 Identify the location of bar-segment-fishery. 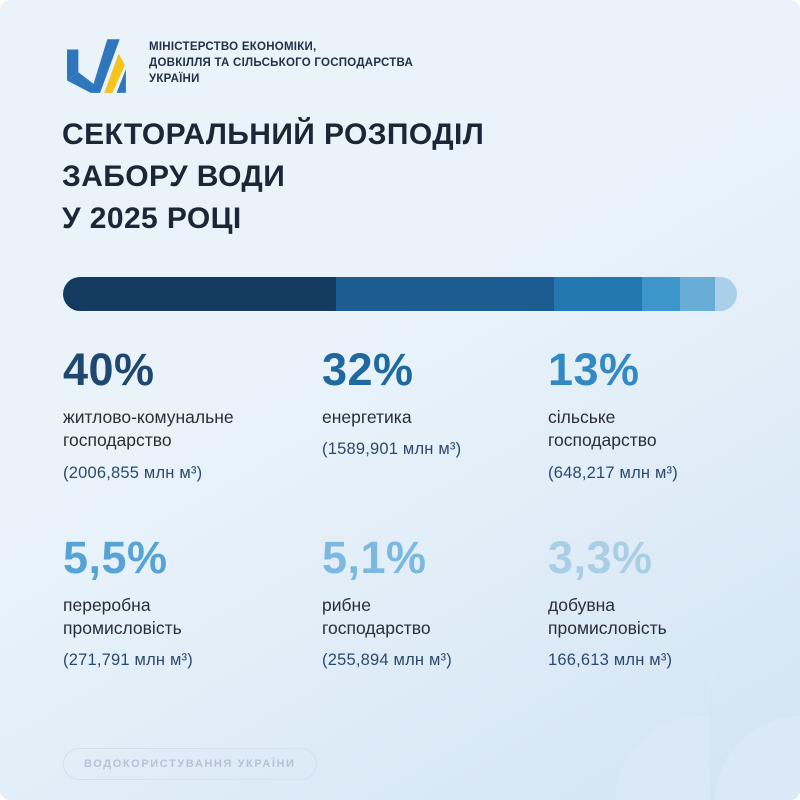
(697, 294).